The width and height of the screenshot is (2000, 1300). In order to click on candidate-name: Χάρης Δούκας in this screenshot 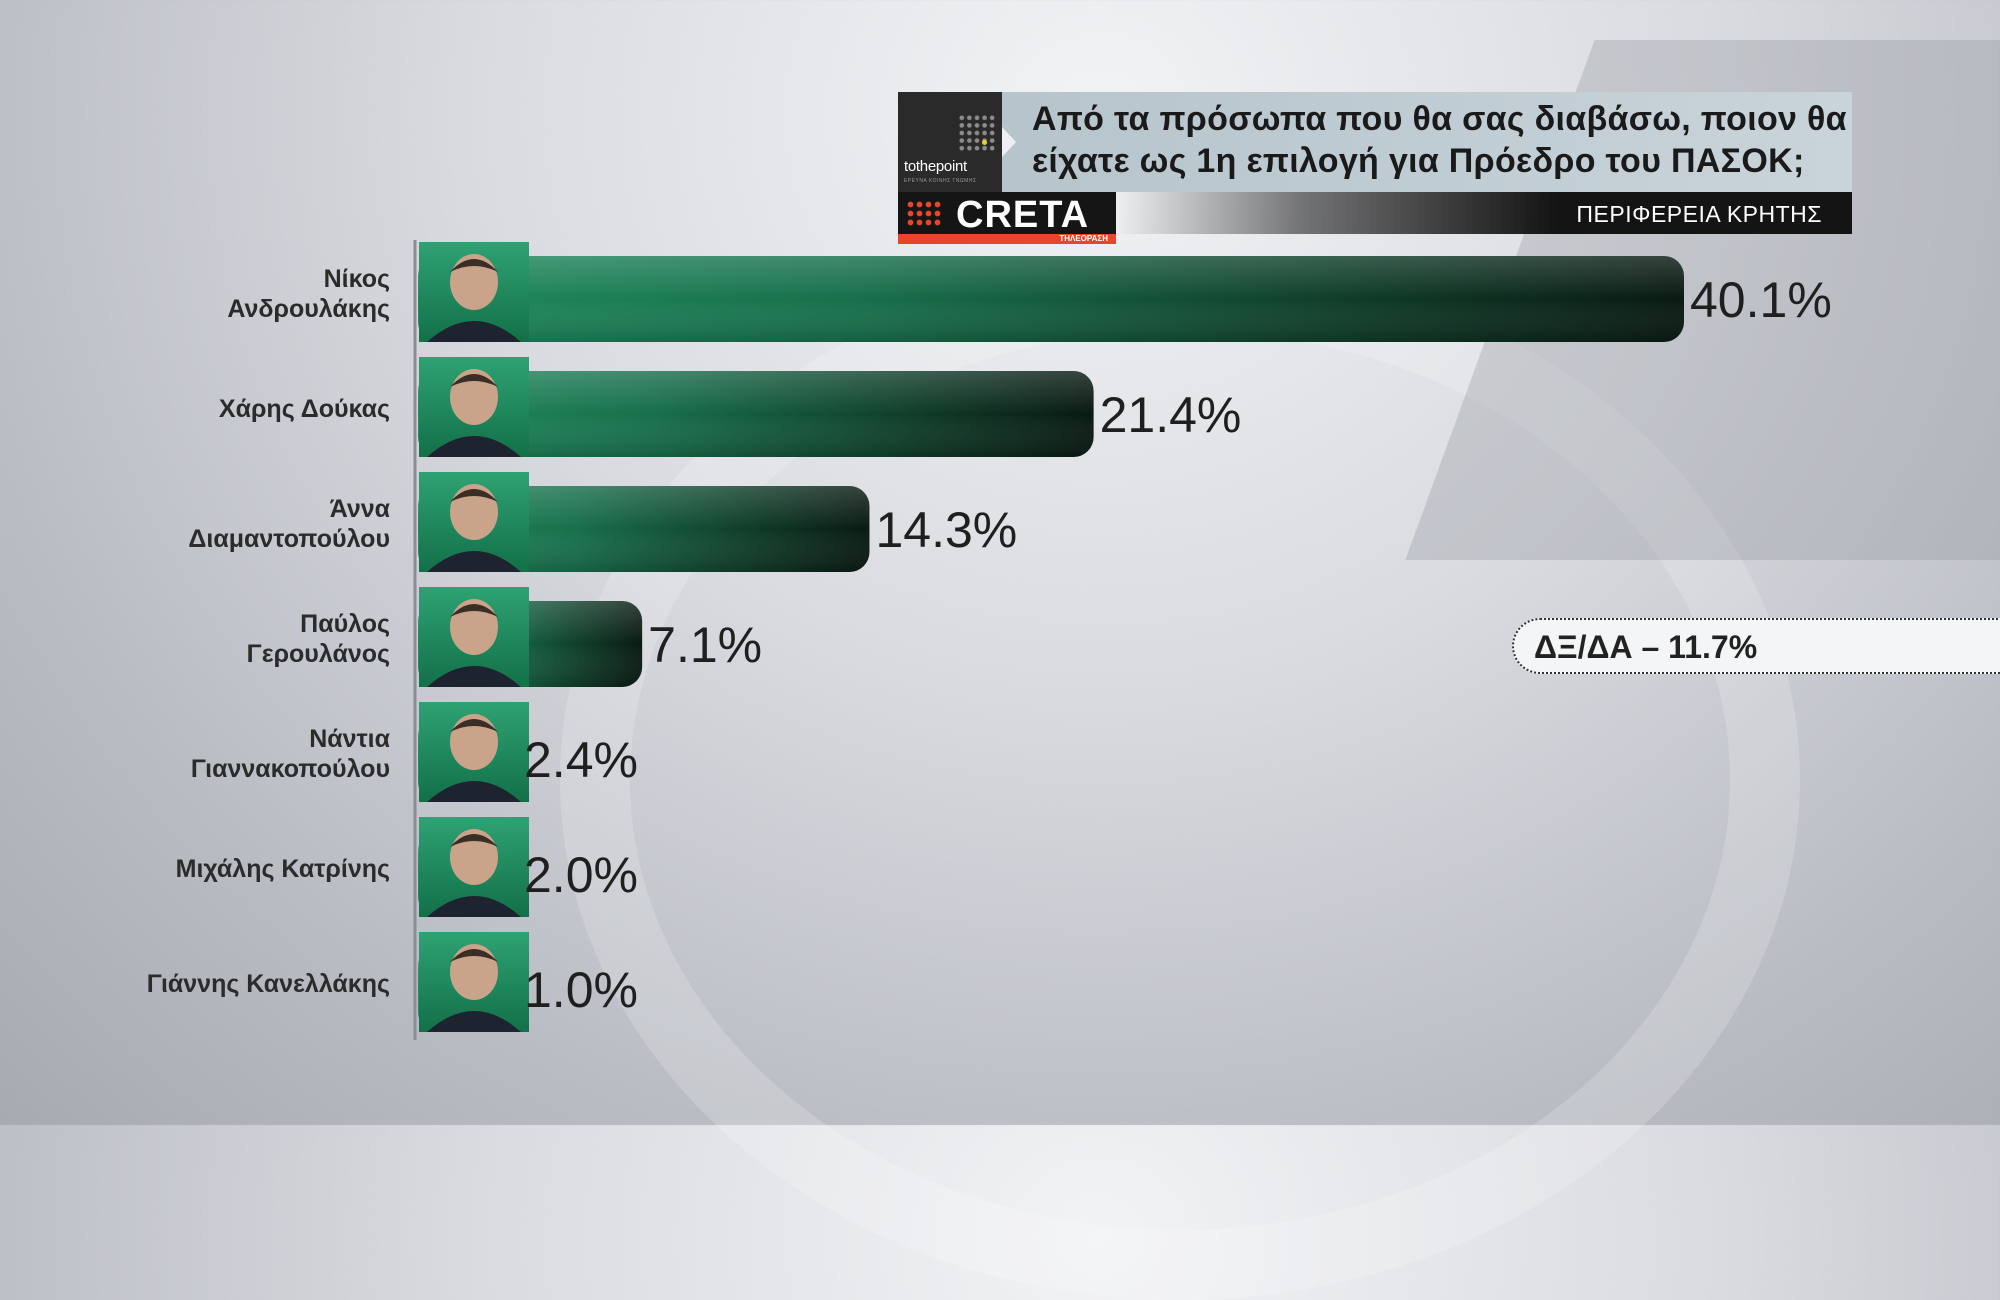, I will do `click(304, 409)`.